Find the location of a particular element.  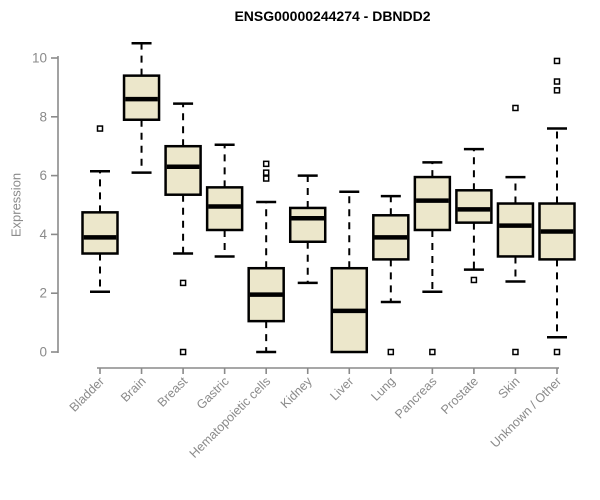

box-prostate is located at coordinates (474, 215).